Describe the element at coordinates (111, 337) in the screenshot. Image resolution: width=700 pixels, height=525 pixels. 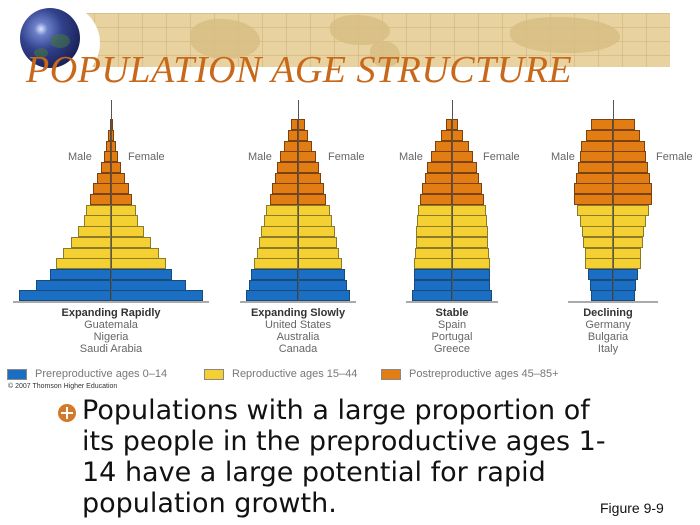
I see `caption-country: Nigeria` at that location.